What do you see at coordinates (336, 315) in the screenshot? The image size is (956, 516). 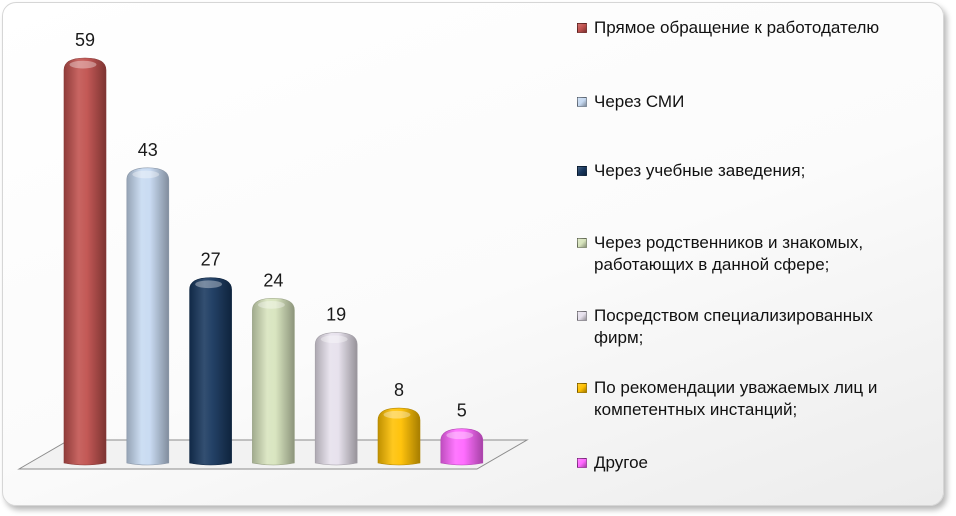 I see `data-label-5: 19` at bounding box center [336, 315].